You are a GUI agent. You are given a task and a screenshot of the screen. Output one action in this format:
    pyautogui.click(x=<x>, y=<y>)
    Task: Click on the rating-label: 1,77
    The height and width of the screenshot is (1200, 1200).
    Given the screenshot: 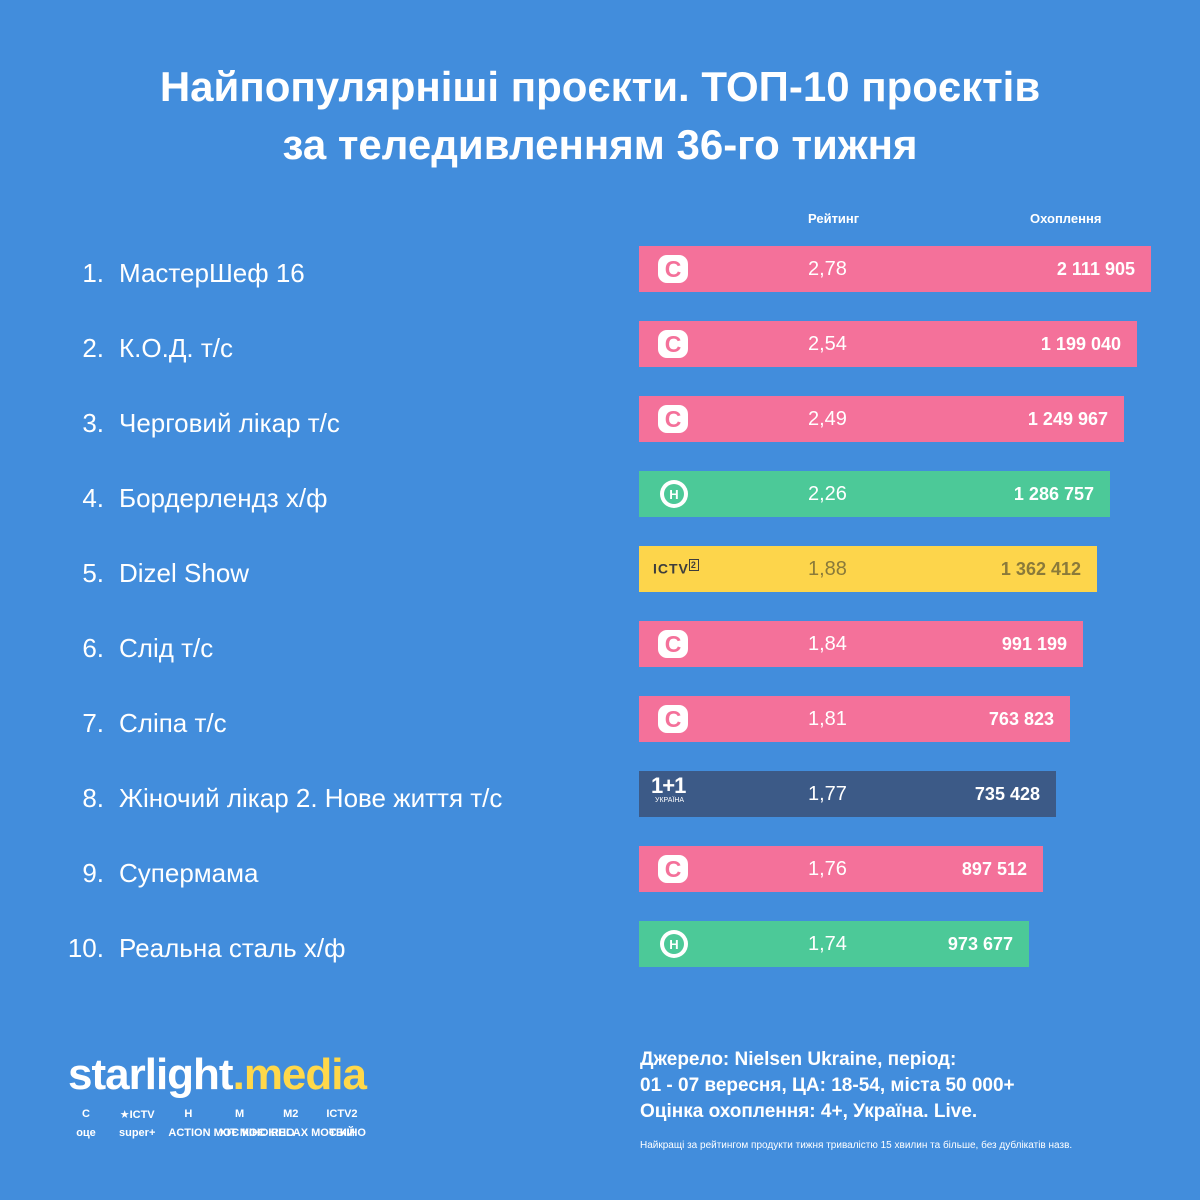 What is the action you would take?
    pyautogui.click(x=827, y=794)
    